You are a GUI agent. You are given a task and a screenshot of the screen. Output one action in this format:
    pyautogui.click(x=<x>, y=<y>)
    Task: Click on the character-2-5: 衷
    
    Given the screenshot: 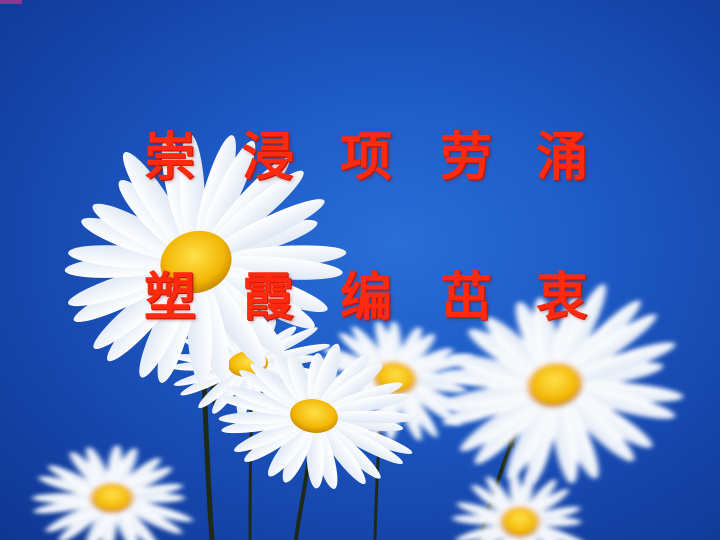 What is the action you would take?
    pyautogui.click(x=561, y=298)
    